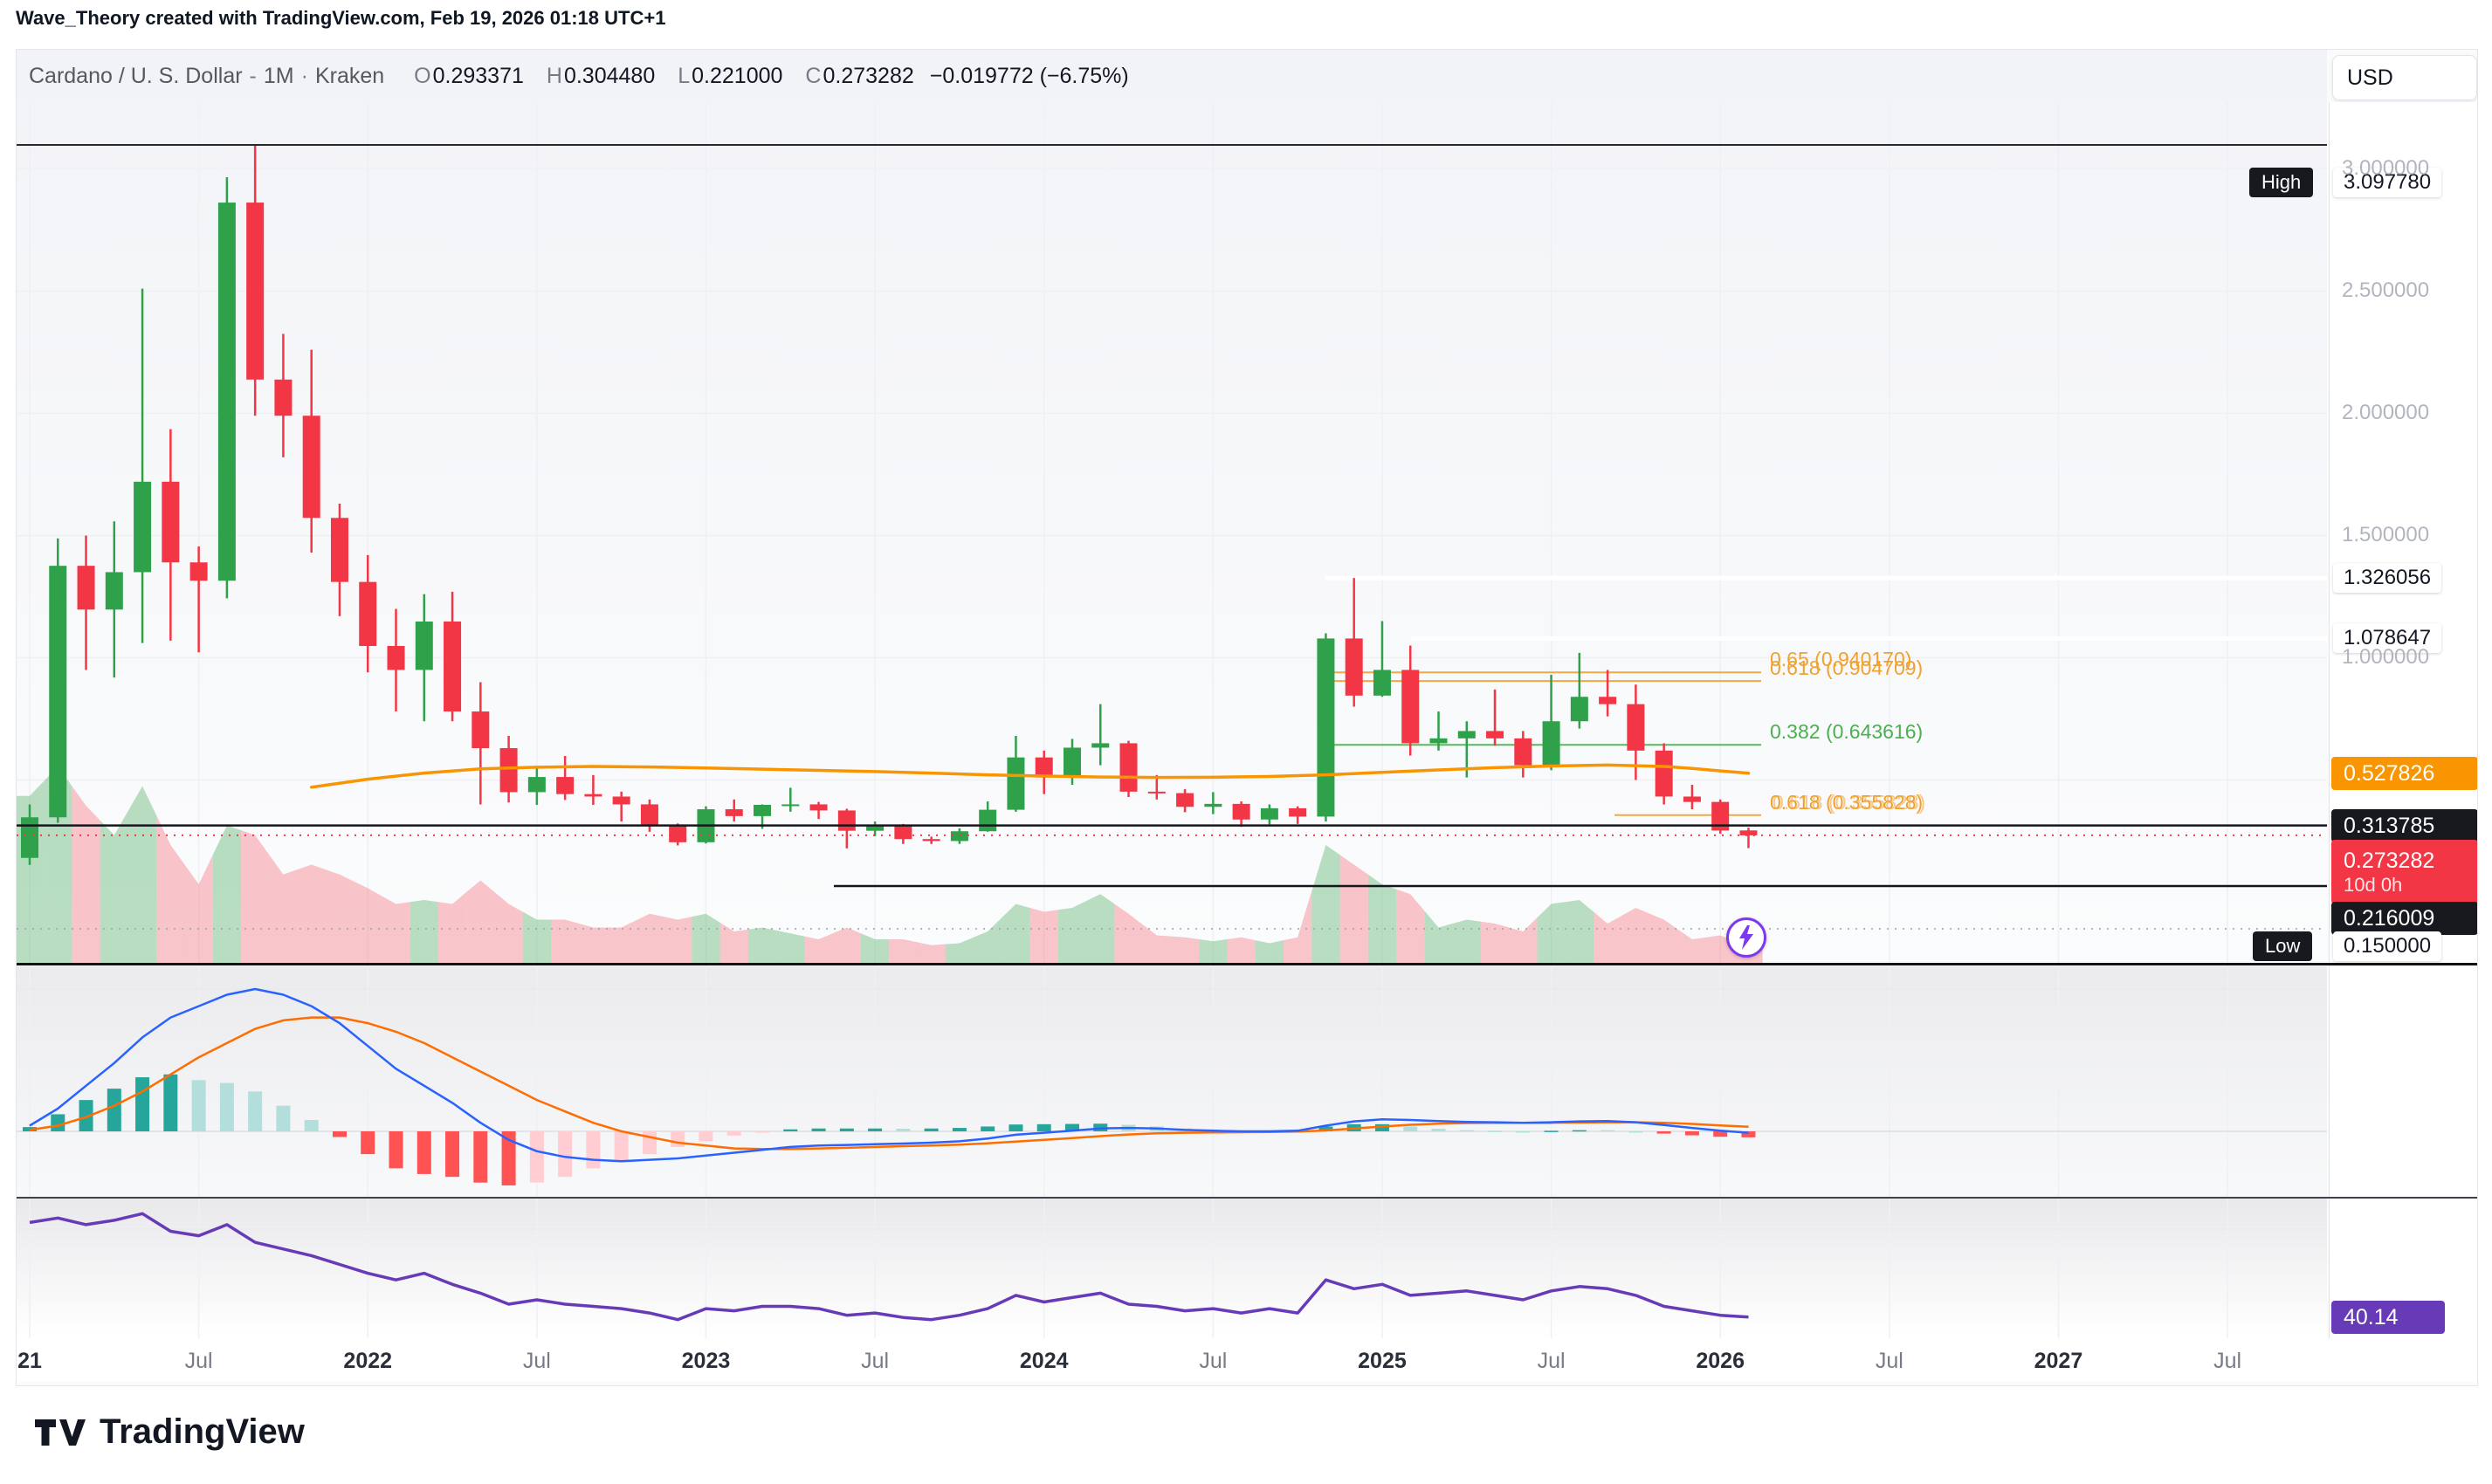  I want to click on time-axis-year-label: 2022, so click(368, 1361).